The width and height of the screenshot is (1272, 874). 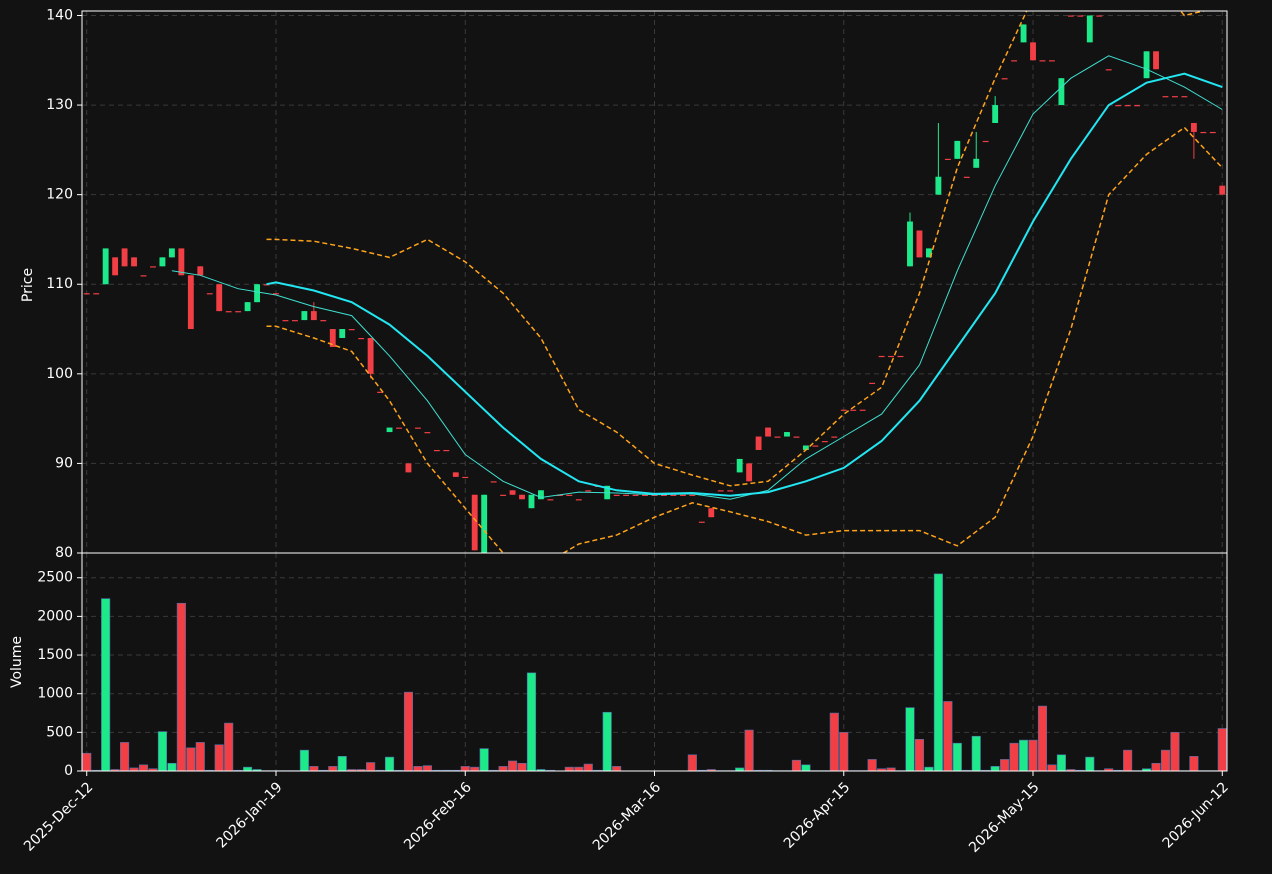 What do you see at coordinates (55, 616) in the screenshot?
I see `volume-tick-label: 2000` at bounding box center [55, 616].